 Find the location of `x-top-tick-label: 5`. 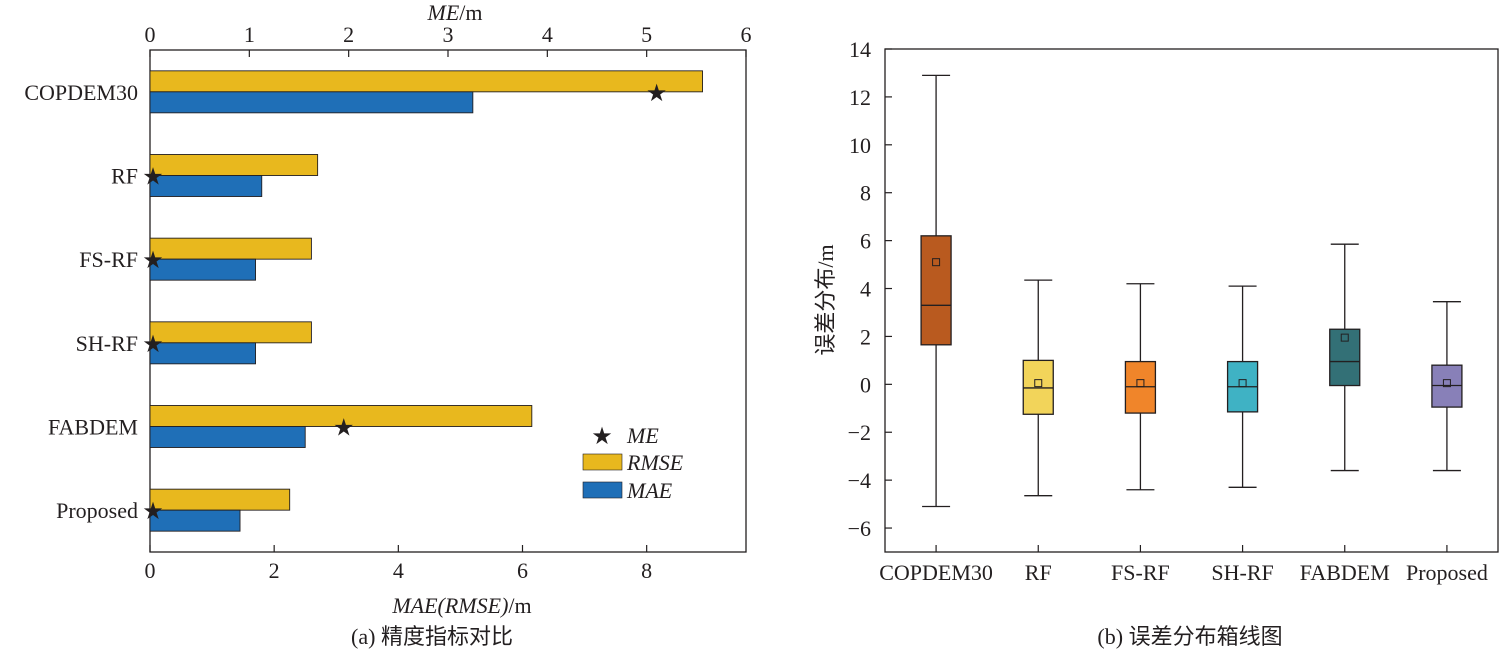

x-top-tick-label: 5 is located at coordinates (646, 34).